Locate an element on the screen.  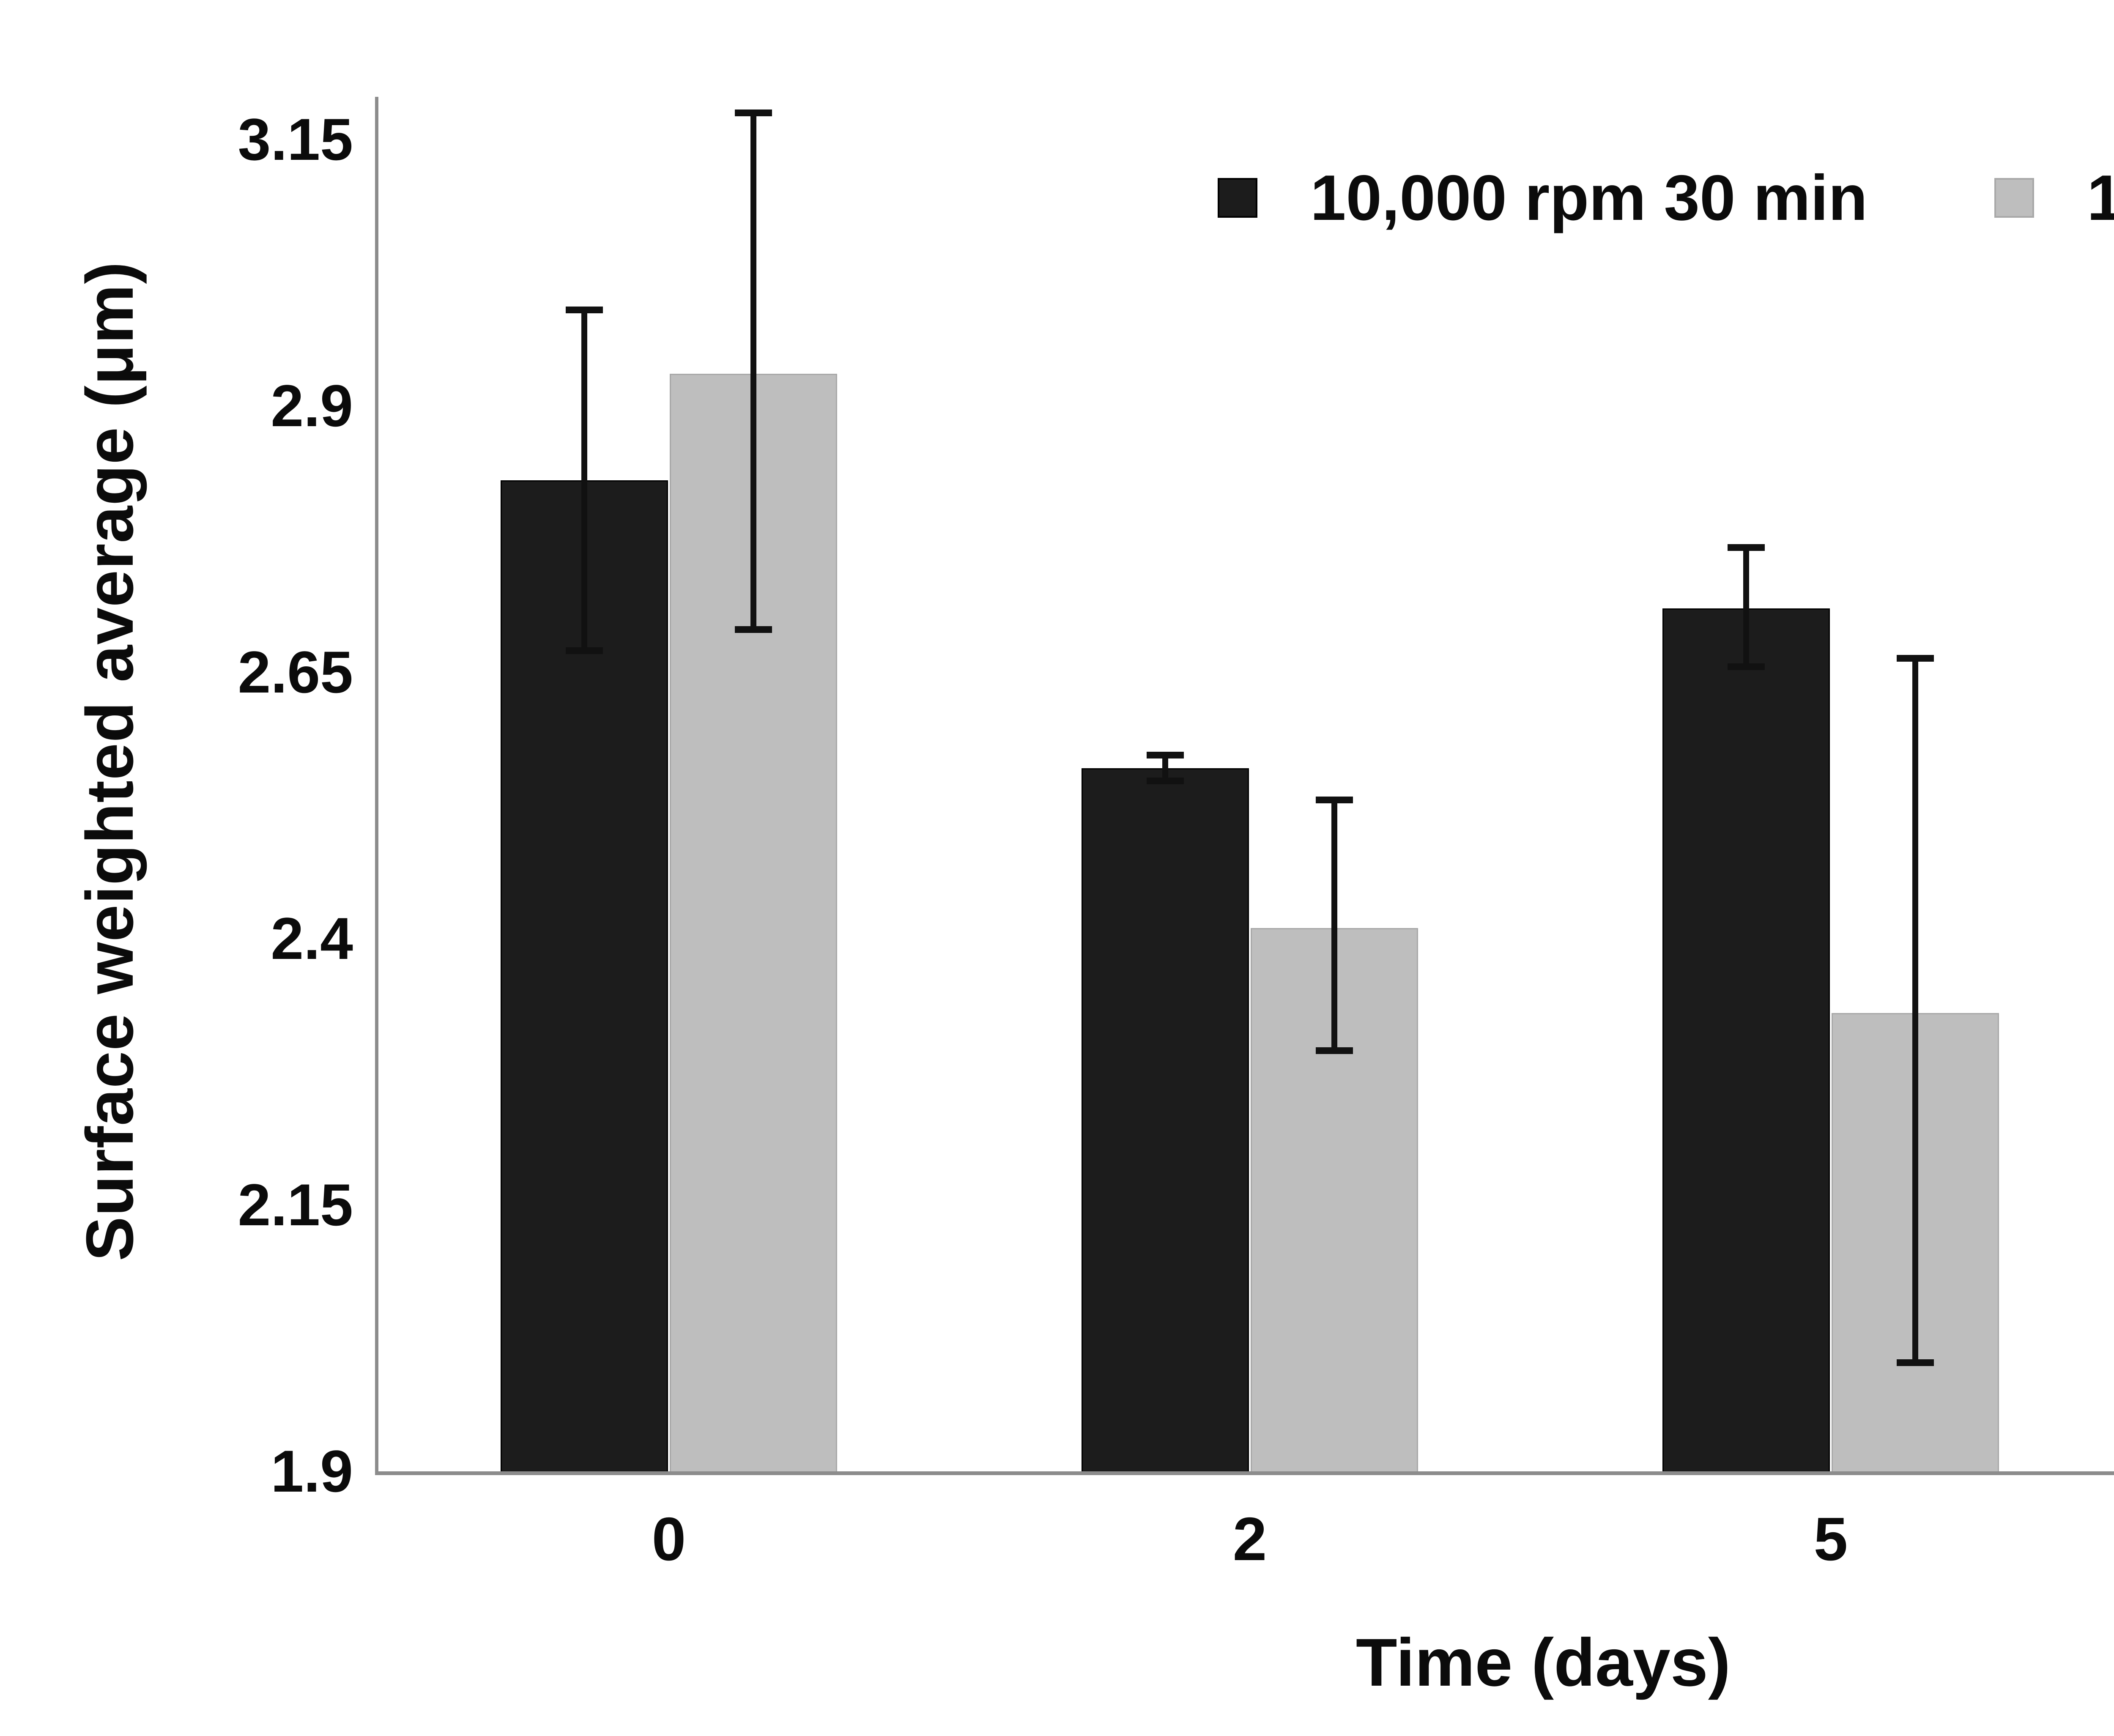
legend-item-30min: 10,000 rpm 30 min is located at coordinates (1543, 198).